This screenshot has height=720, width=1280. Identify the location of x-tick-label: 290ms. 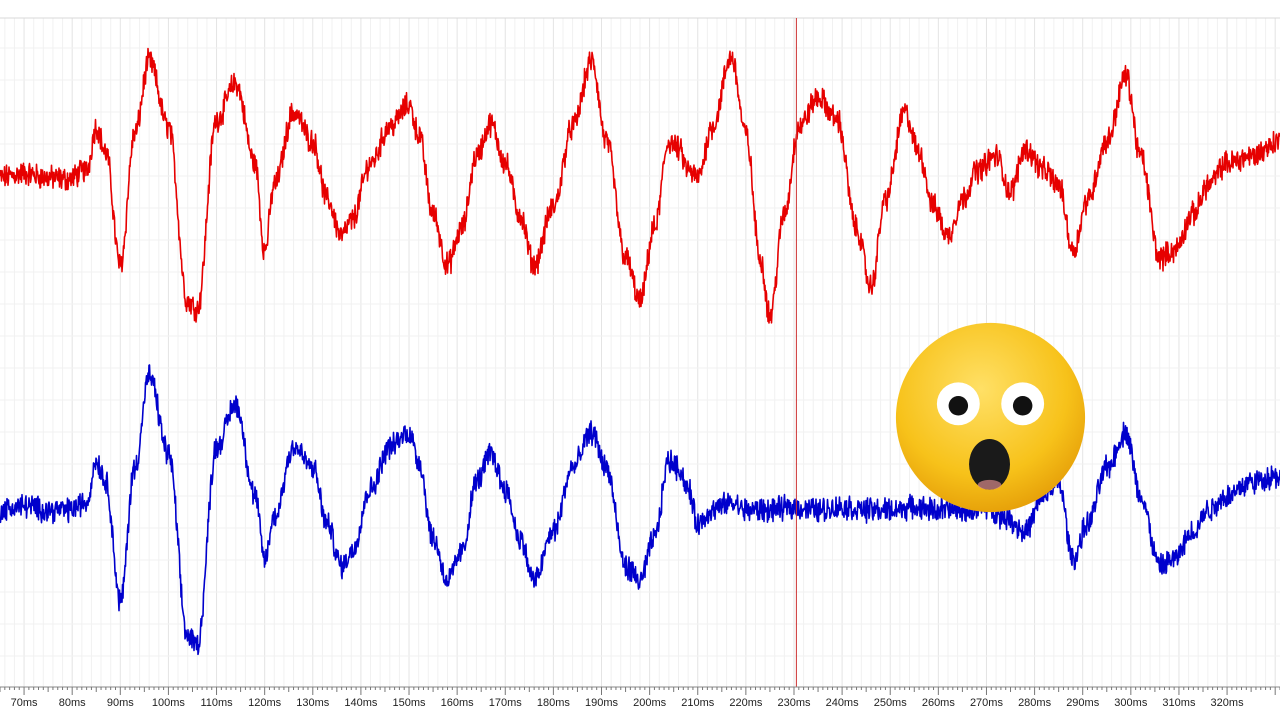
(1083, 703).